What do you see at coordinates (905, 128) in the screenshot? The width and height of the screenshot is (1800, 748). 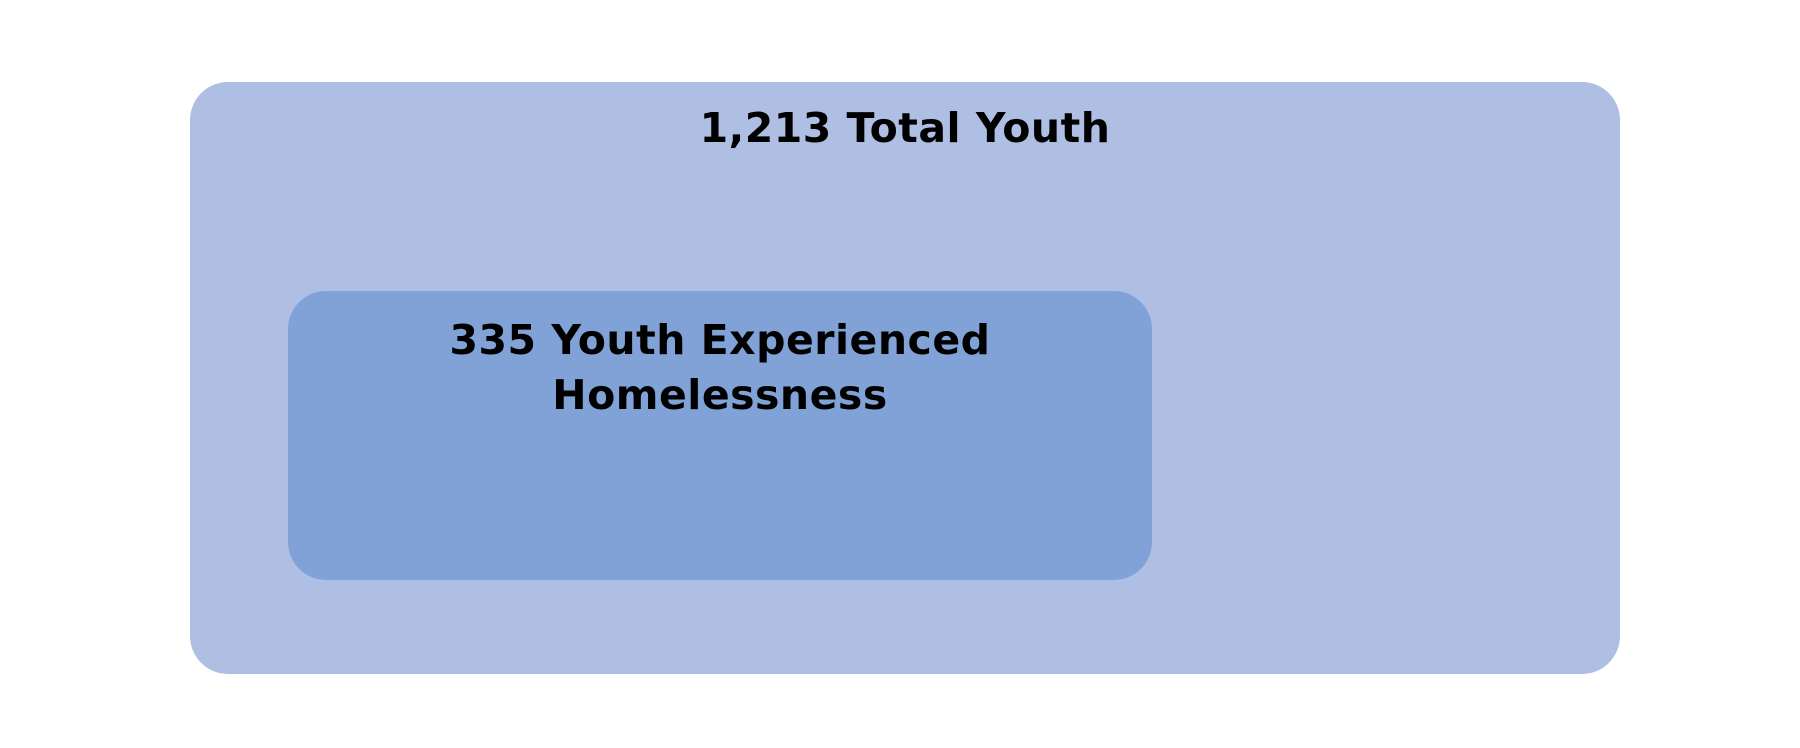 I see `total-youth-label: 1,213 Total Youth` at bounding box center [905, 128].